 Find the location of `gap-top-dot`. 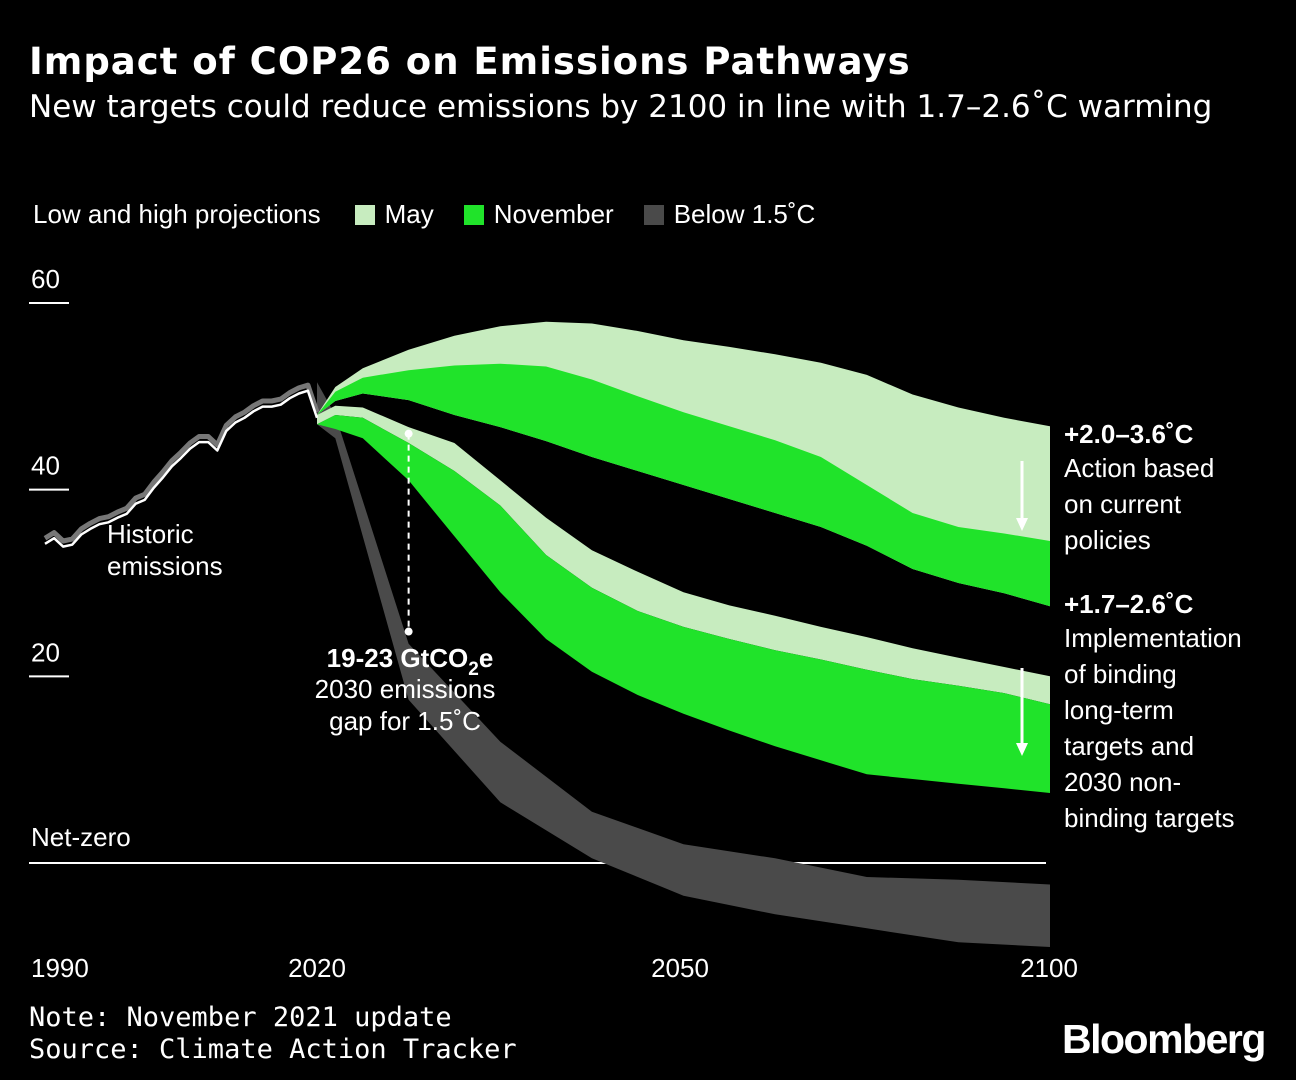

gap-top-dot is located at coordinates (408, 433).